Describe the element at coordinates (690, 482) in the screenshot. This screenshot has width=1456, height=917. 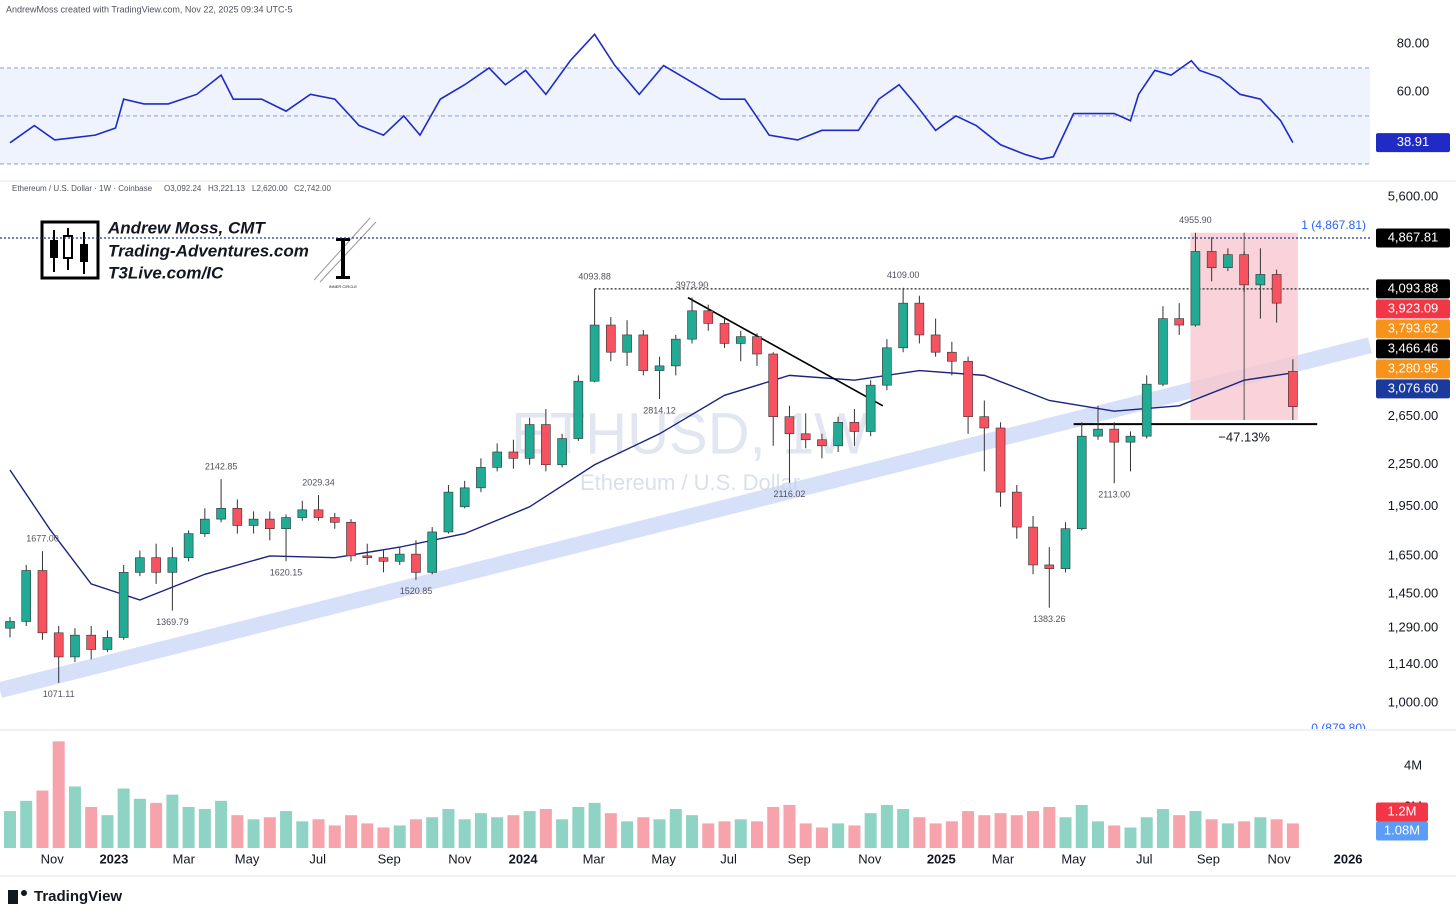
I see `watermark-name: Ethereum / U.S. Dollar` at that location.